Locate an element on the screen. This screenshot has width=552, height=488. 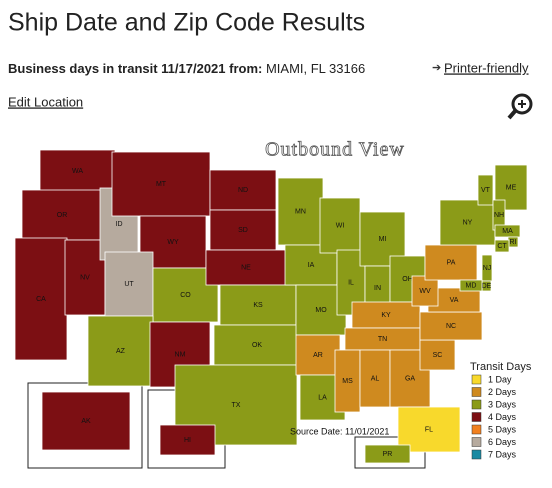
state-label: NE is located at coordinates (246, 267).